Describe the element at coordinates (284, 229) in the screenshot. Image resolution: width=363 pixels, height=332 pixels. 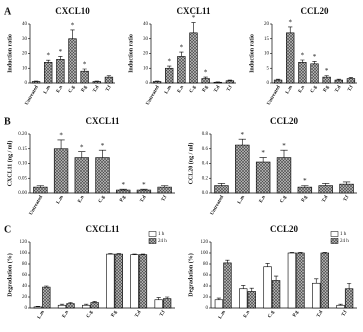
I see `chart-title: CCL20` at that location.